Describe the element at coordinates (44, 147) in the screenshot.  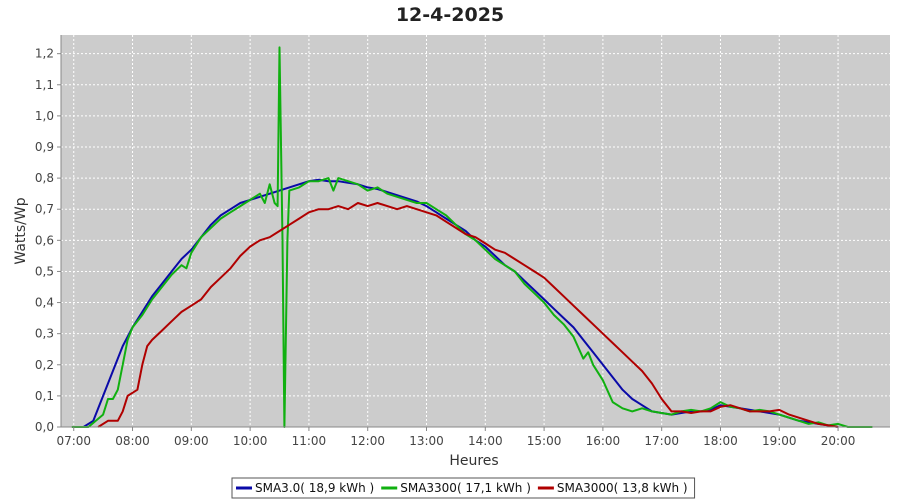
I see `y-tick-label: 0,9` at that location.